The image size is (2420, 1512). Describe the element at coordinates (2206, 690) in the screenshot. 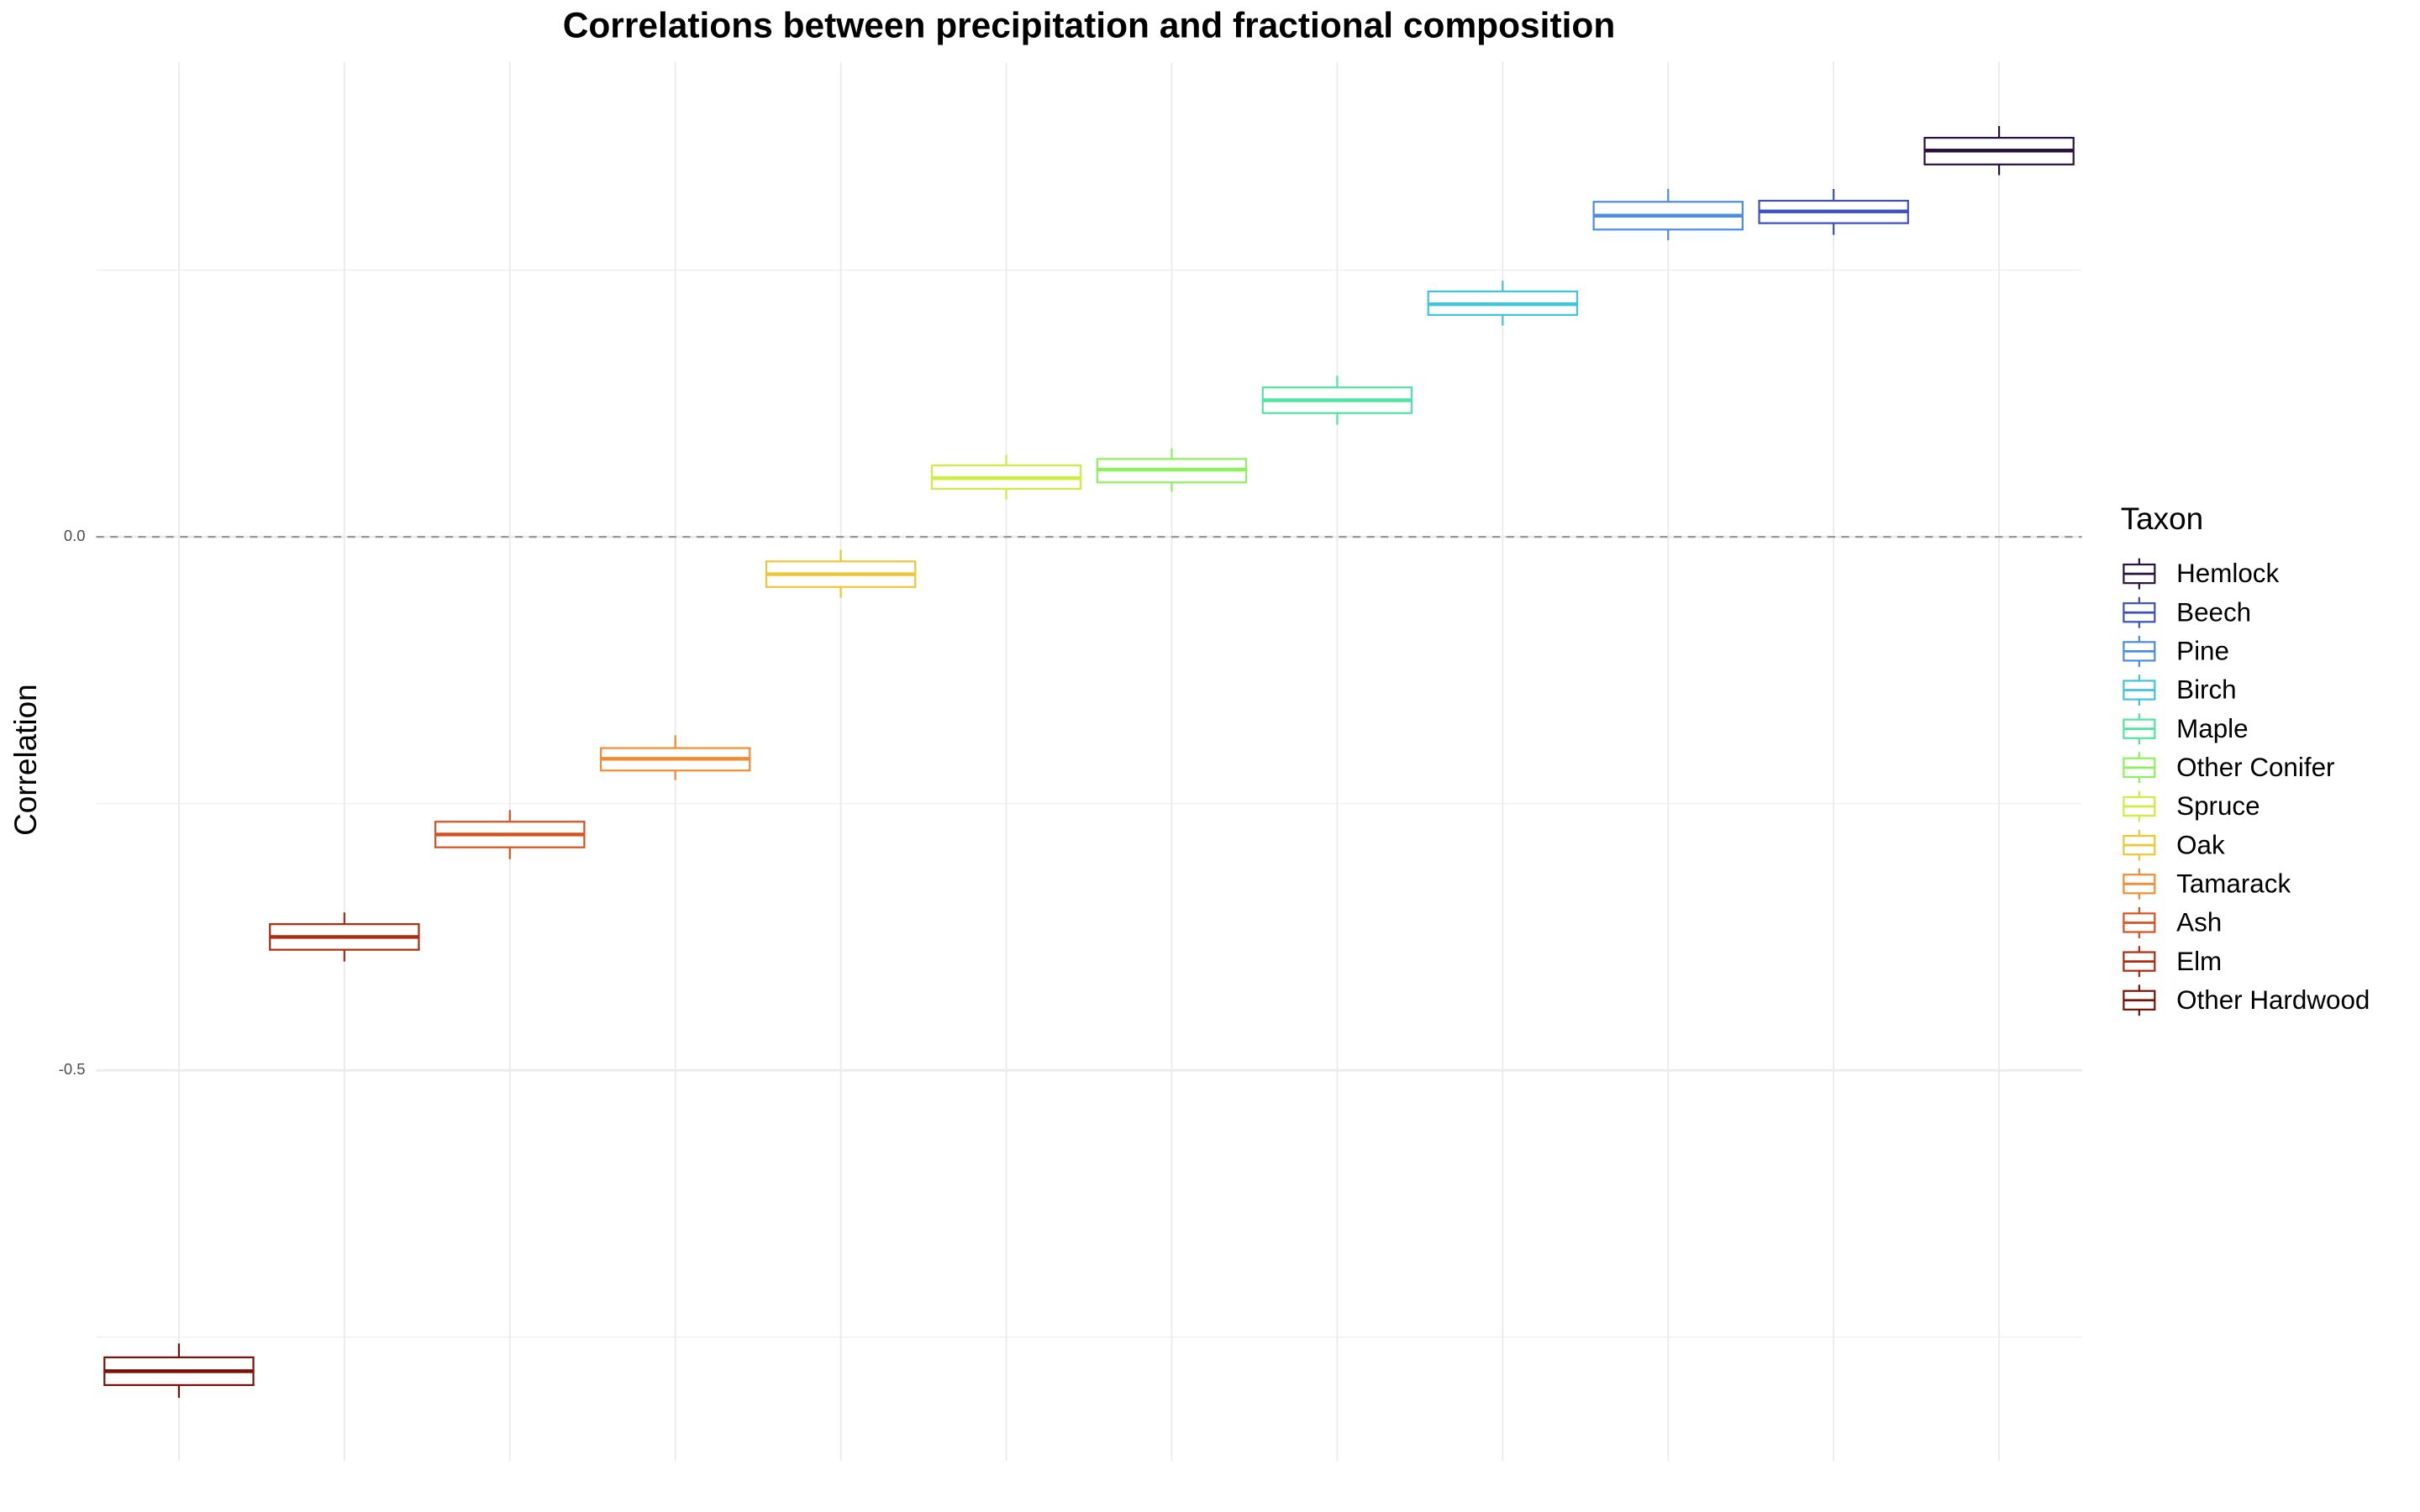

I see `legend-label: Birch` at that location.